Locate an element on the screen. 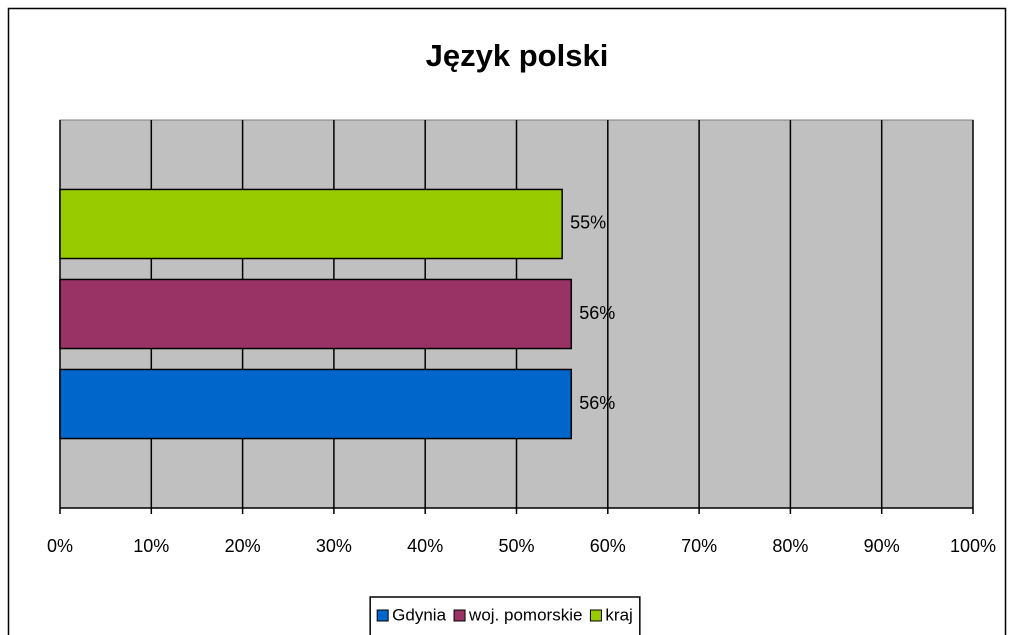 Image resolution: width=1013 pixels, height=635 pixels. legend-label: kraj is located at coordinates (618, 614).